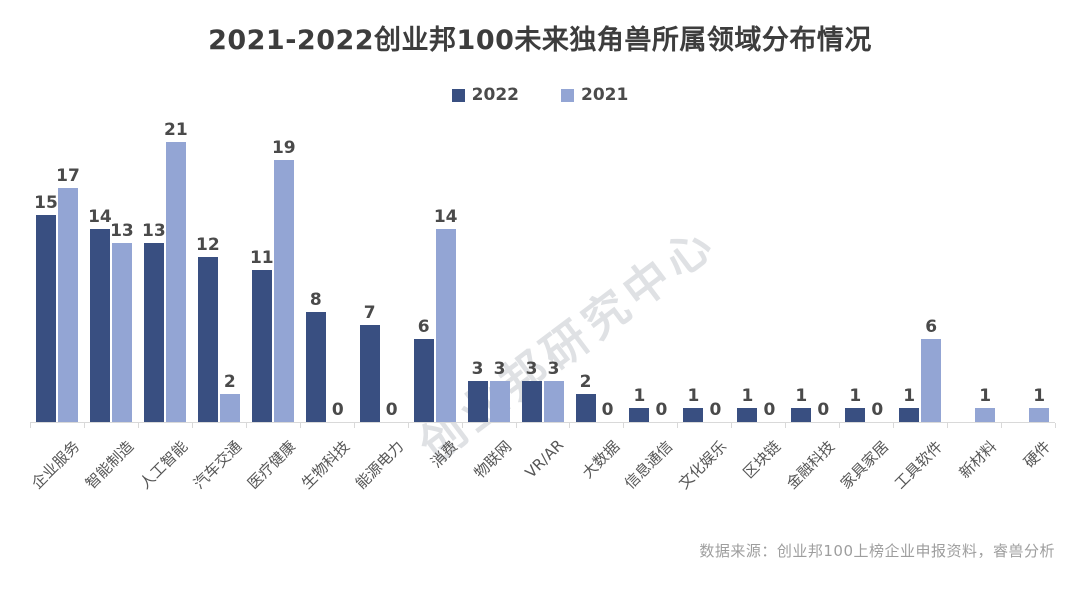  Describe the element at coordinates (380, 483) in the screenshot. I see `category-label-cell: 能源电力` at that location.